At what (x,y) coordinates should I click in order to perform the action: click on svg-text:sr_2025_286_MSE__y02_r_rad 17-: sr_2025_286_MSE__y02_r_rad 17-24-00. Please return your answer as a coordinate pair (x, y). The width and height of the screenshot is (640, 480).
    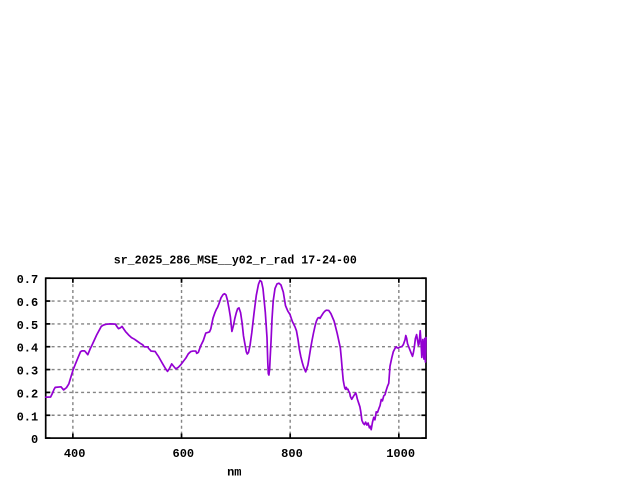
    Looking at the image, I should click on (235, 260).